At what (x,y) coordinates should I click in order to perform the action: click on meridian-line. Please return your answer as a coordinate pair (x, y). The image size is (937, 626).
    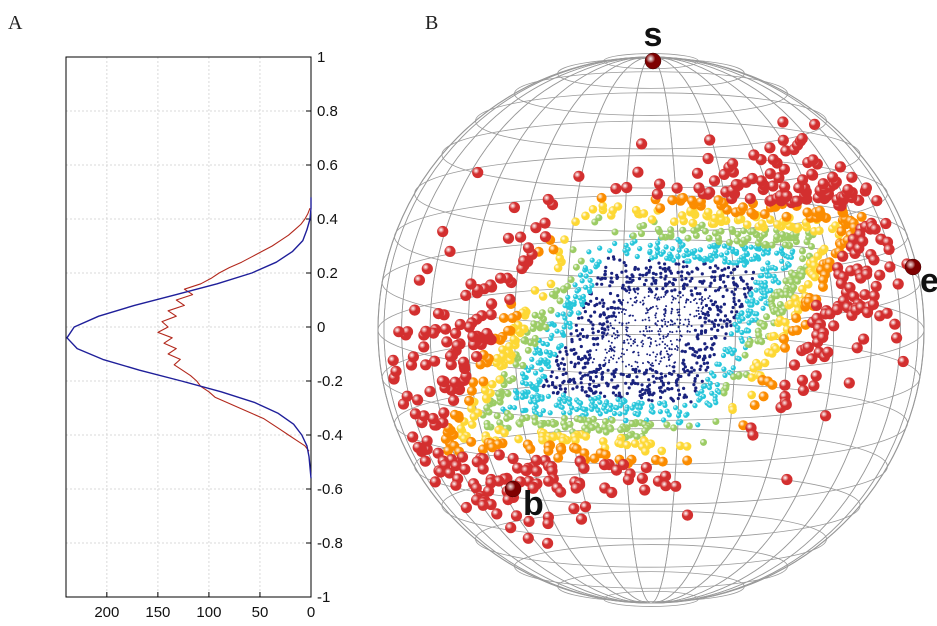
    Looking at the image, I should click on (651, 330).